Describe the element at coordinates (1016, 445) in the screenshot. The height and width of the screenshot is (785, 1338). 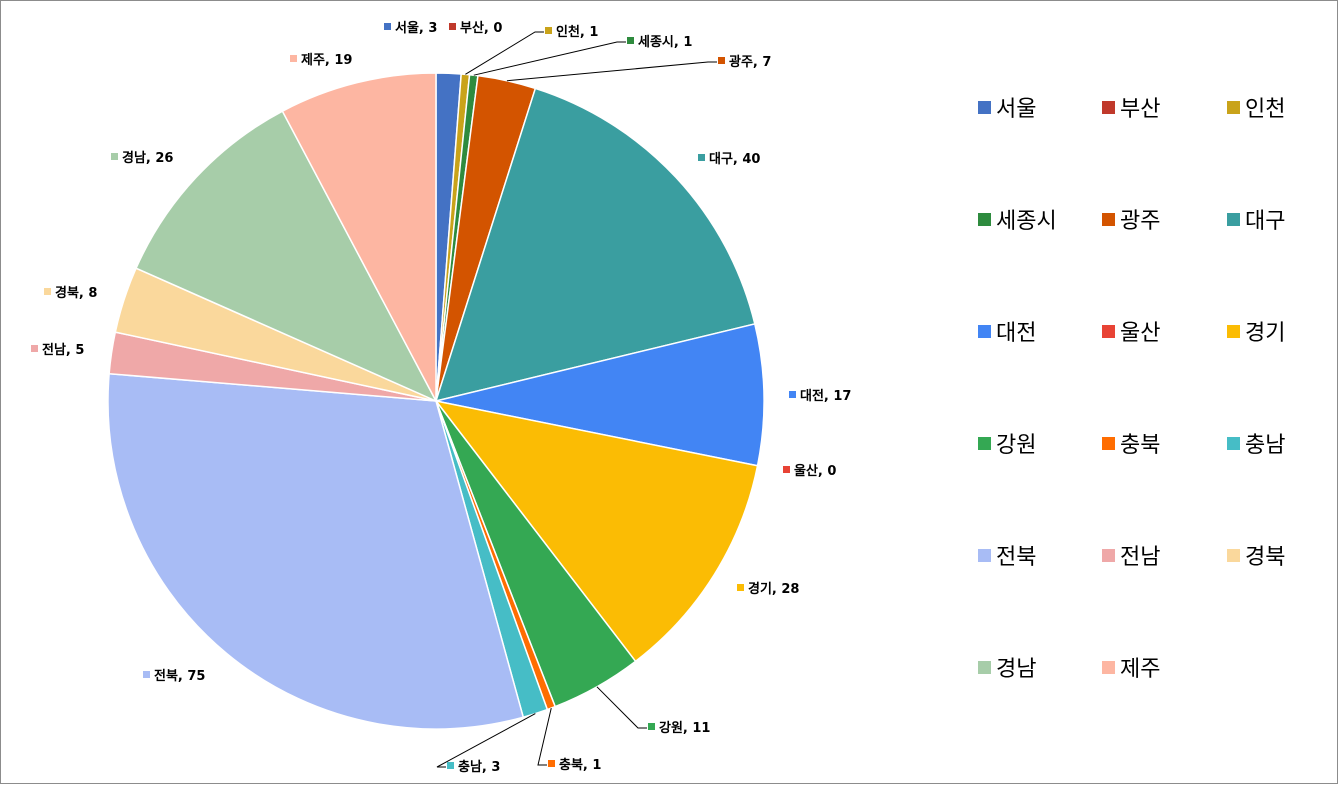
I see `legend-label-10: 강원` at that location.